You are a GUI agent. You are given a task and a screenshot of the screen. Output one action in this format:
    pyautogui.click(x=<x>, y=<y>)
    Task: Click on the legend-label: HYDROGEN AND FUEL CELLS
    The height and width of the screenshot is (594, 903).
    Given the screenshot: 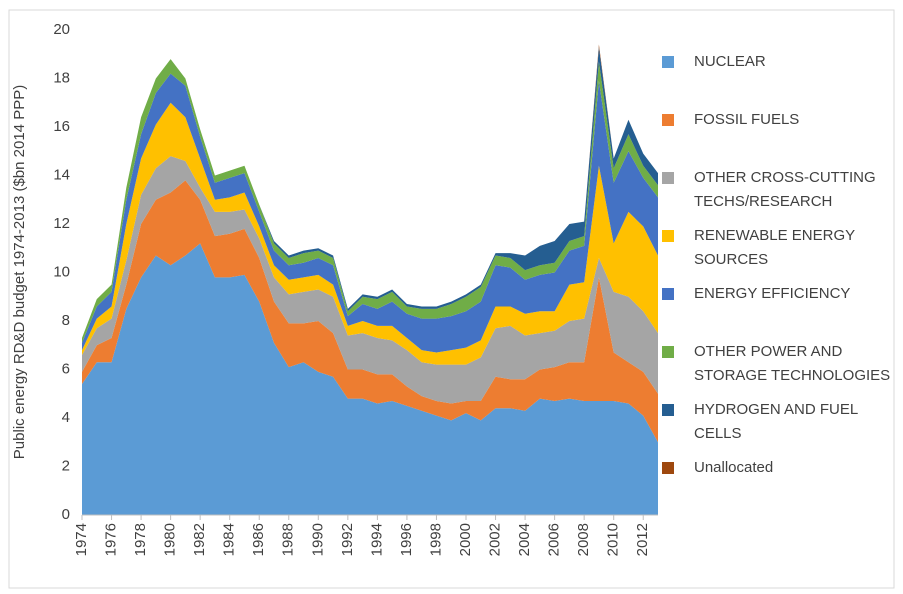 What is the action you would take?
    pyautogui.click(x=776, y=421)
    